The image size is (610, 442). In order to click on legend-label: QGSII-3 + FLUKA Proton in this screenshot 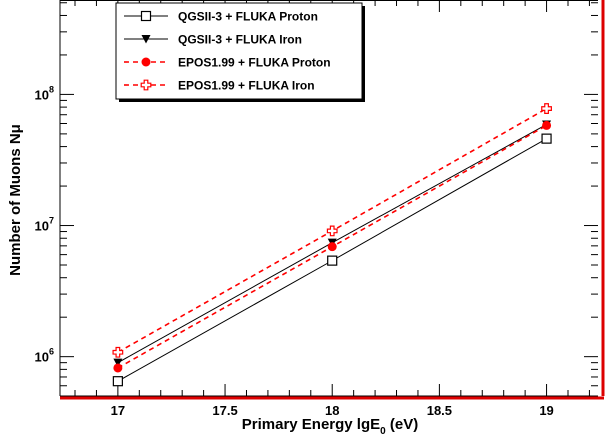, I will do `click(248, 17)`.